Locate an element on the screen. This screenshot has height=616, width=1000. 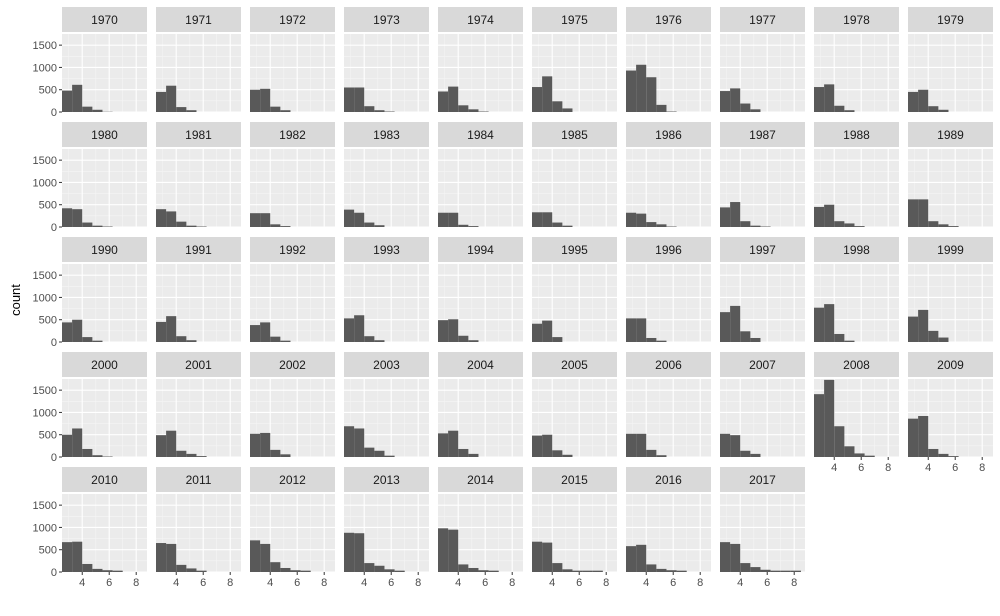
facet-strip-label: 1974 is located at coordinates (480, 20).